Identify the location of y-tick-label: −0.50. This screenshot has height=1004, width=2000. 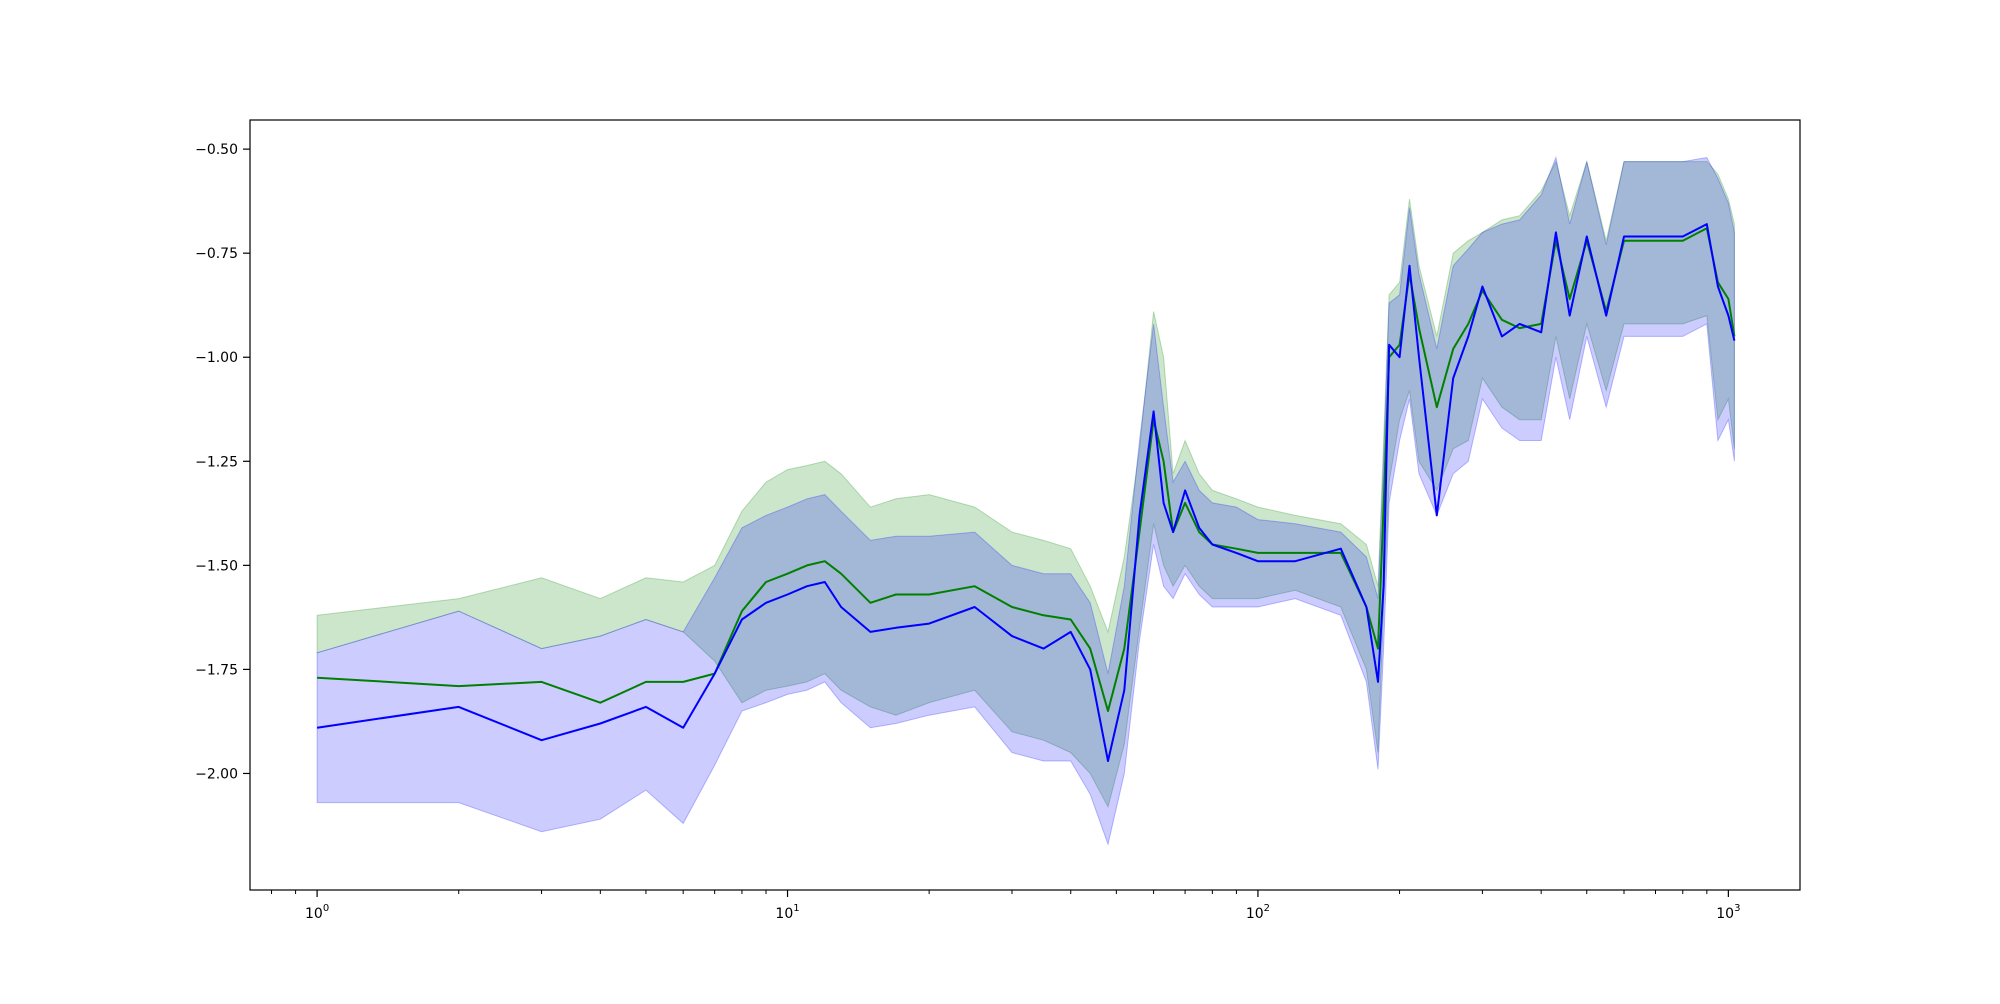
(216, 150).